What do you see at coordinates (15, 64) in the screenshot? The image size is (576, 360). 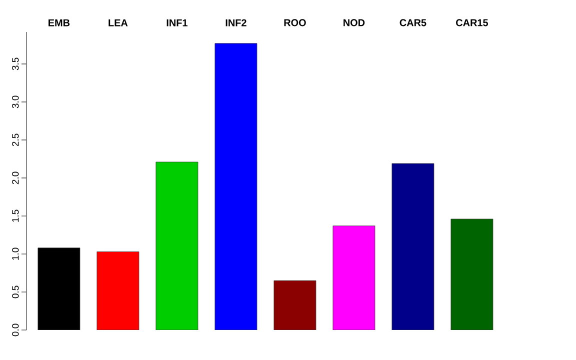 I see `y-tick-label: 3.5` at bounding box center [15, 64].